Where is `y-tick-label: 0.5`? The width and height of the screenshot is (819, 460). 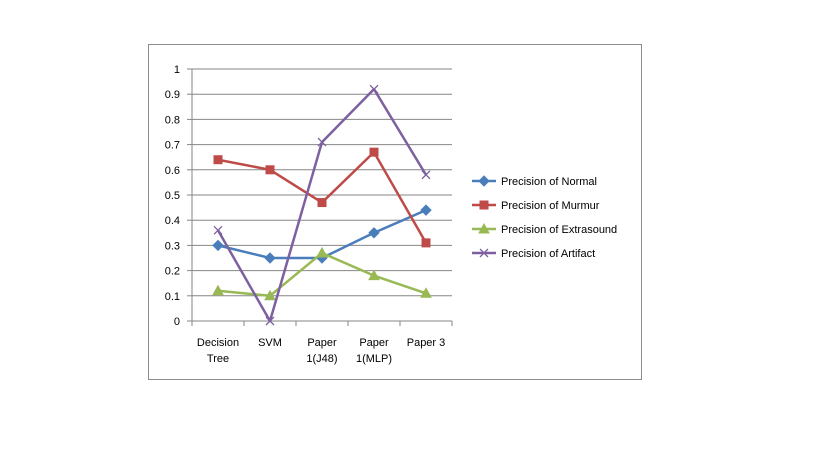 y-tick-label: 0.5 is located at coordinates (172, 196).